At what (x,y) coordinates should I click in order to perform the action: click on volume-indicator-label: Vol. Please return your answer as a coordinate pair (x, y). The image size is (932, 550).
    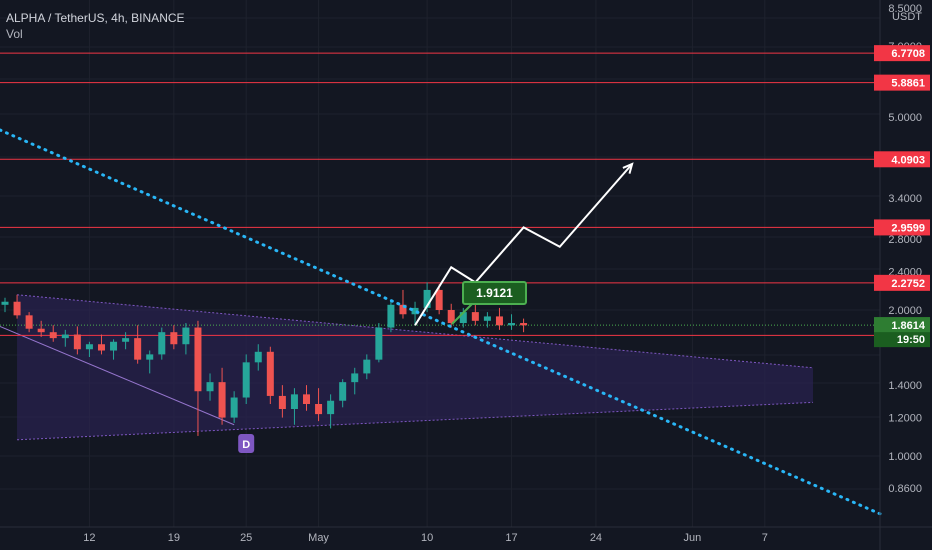
    Looking at the image, I should click on (14, 34).